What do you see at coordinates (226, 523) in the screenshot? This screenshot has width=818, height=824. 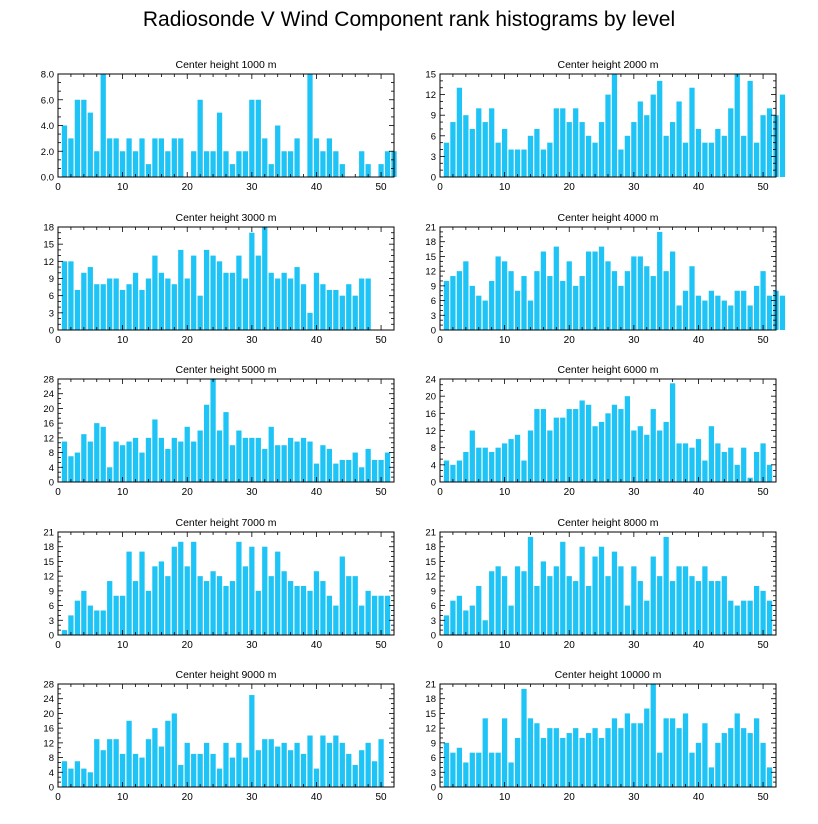 I see `panel-title: Center height 7000 m` at bounding box center [226, 523].